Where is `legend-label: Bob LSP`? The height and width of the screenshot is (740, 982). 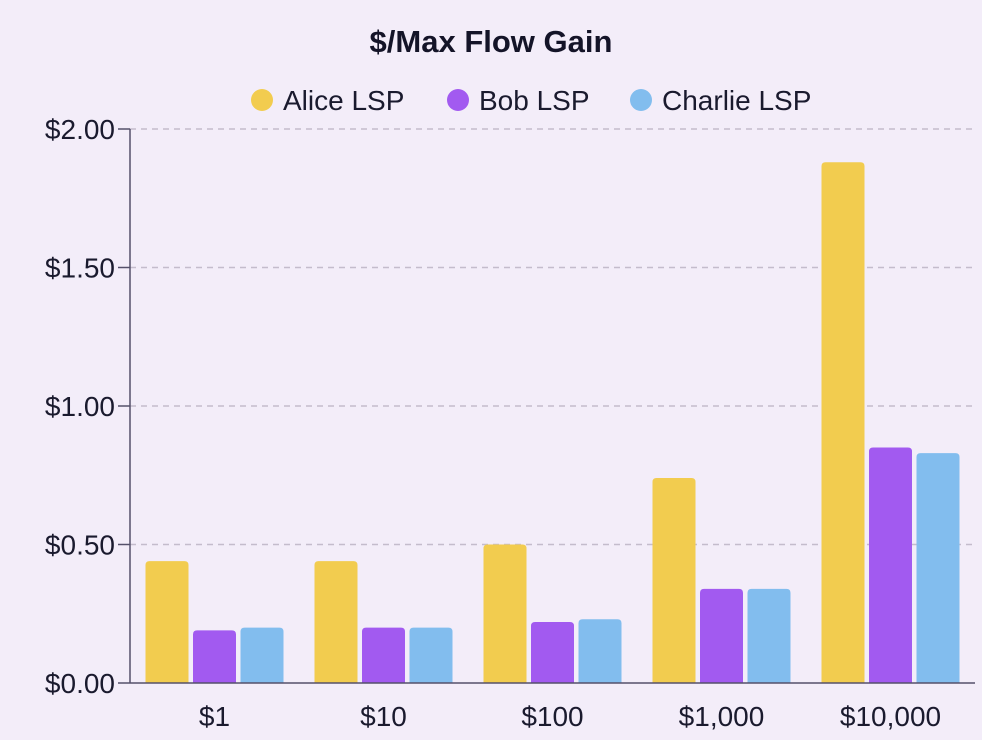
legend-label: Bob LSP is located at coordinates (534, 100).